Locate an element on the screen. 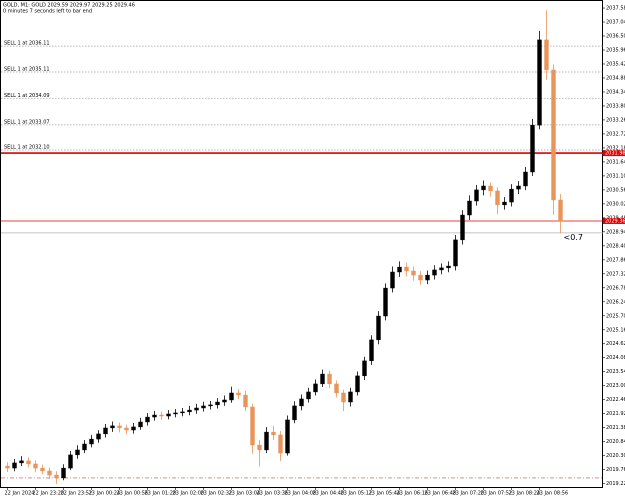 The height and width of the screenshot is (500, 625). x-tick-label: 22 Jan 23:20 is located at coordinates (49, 494).